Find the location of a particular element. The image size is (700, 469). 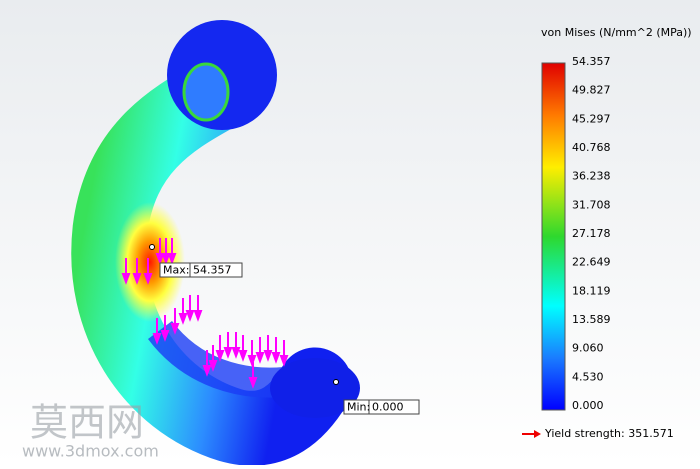

legend-label: 54.357 is located at coordinates (591, 61).